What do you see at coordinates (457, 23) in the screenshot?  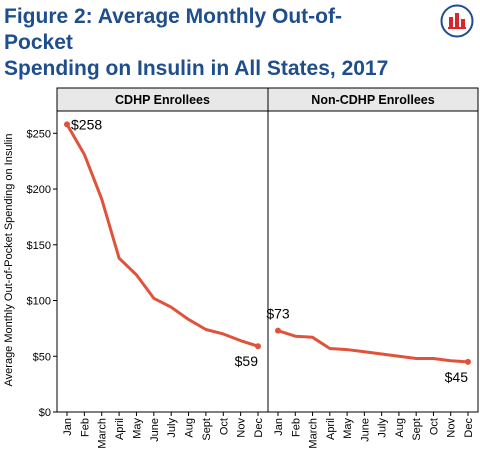 I see `logo` at bounding box center [457, 23].